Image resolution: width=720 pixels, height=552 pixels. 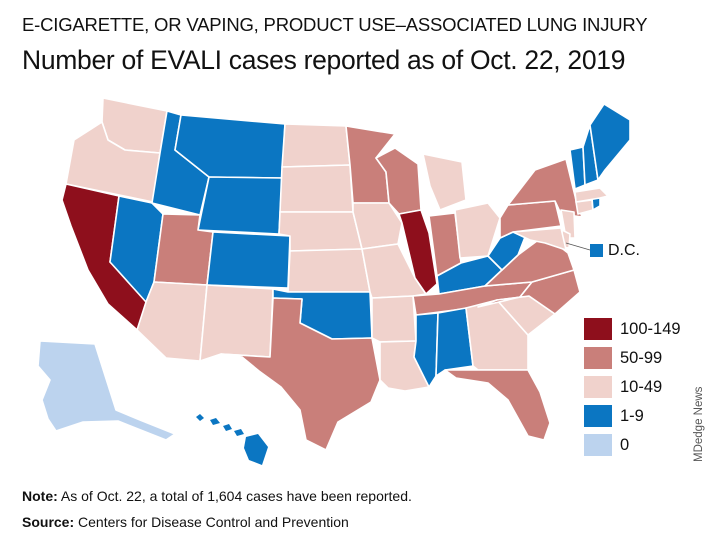 What do you see at coordinates (106, 390) in the screenshot?
I see `state-ak` at bounding box center [106, 390].